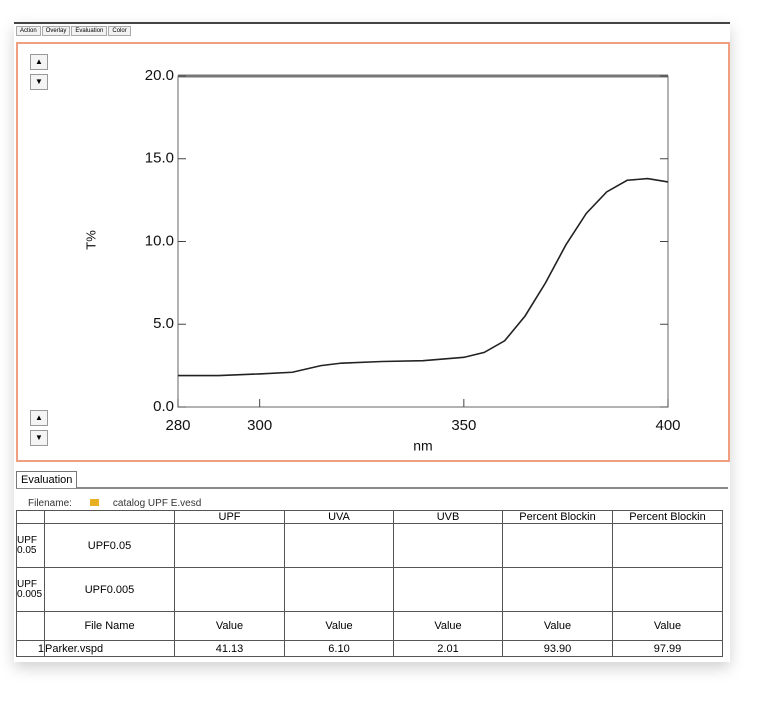  Describe the element at coordinates (109, 648) in the screenshot. I see `table-cell: Parker.vspd` at that location.